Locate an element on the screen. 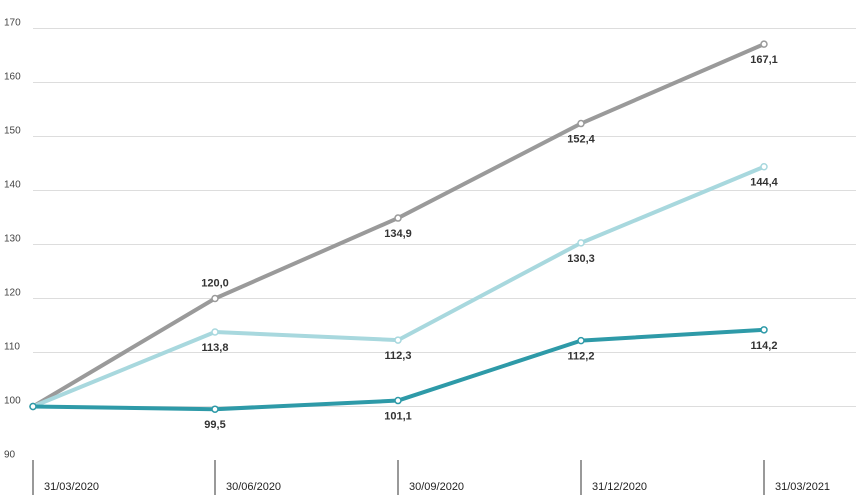  data-label: 113,8 is located at coordinates (215, 348).